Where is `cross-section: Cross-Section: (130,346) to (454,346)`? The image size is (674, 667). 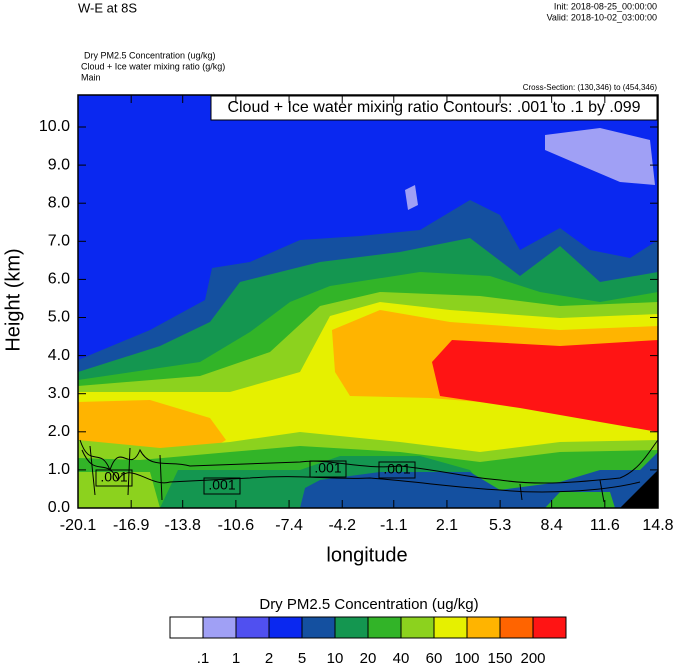
cross-section: Cross-Section: (130,346) to (454,346) is located at coordinates (590, 87).